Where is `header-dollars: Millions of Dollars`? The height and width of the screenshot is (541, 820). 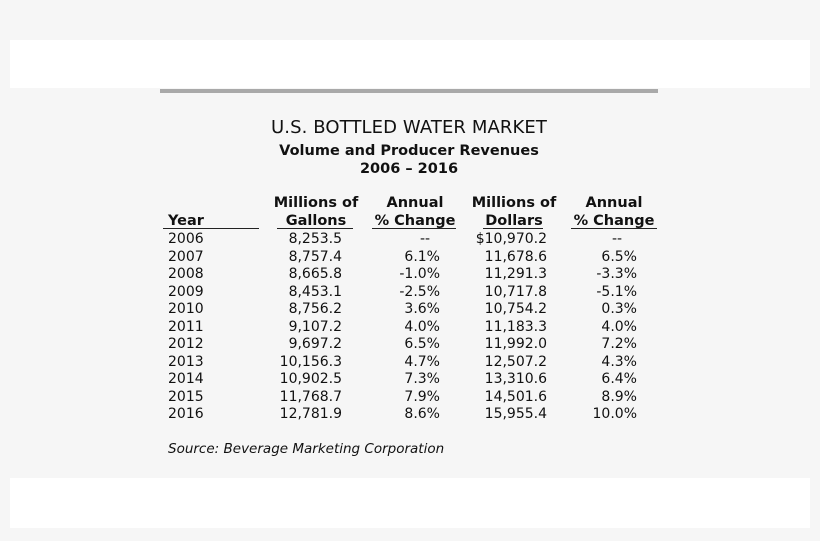
header-dollars: Millions of Dollars is located at coordinates (514, 212).